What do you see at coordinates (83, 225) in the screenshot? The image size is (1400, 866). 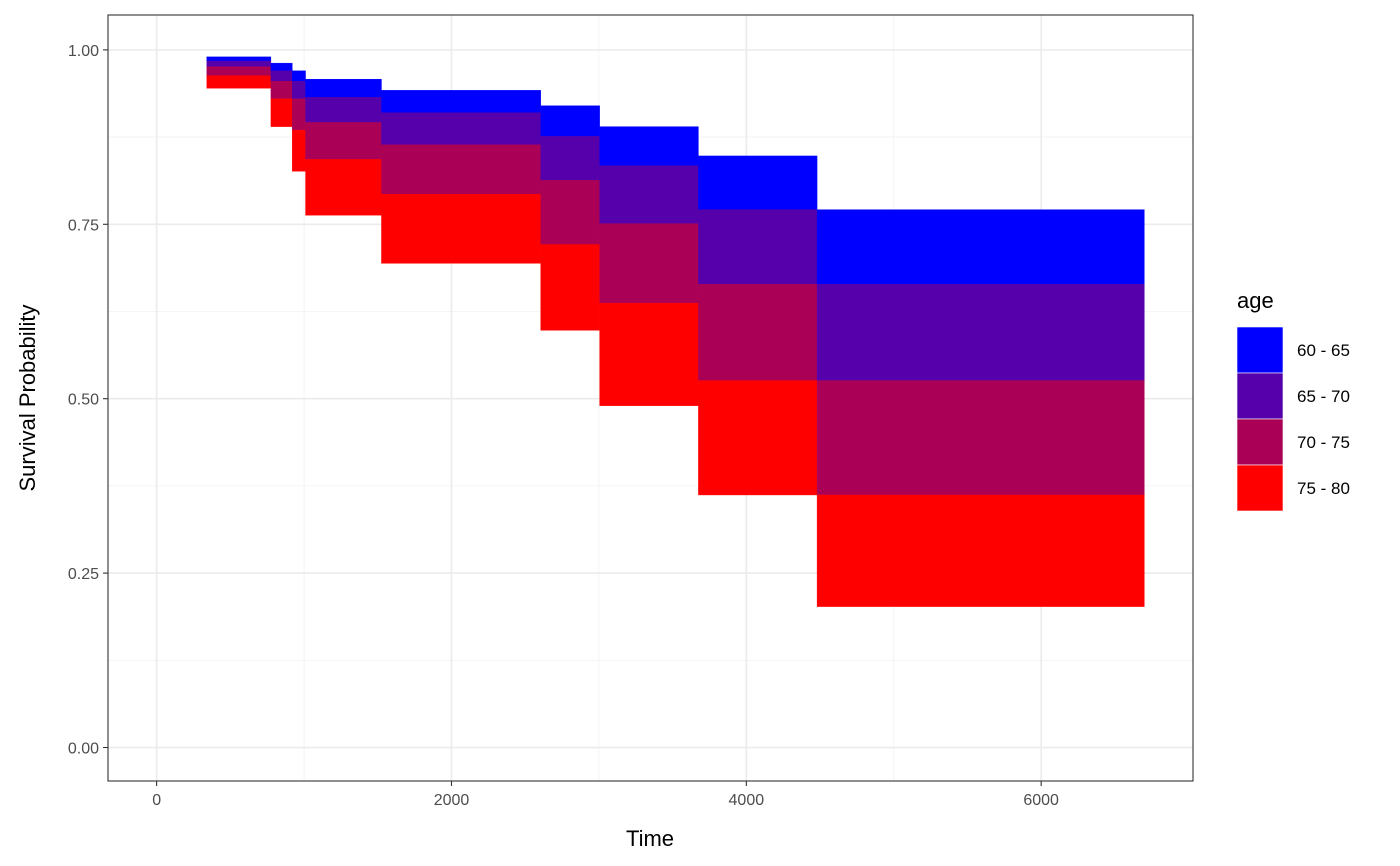 I see `y-tick-label: 0.75` at bounding box center [83, 225].